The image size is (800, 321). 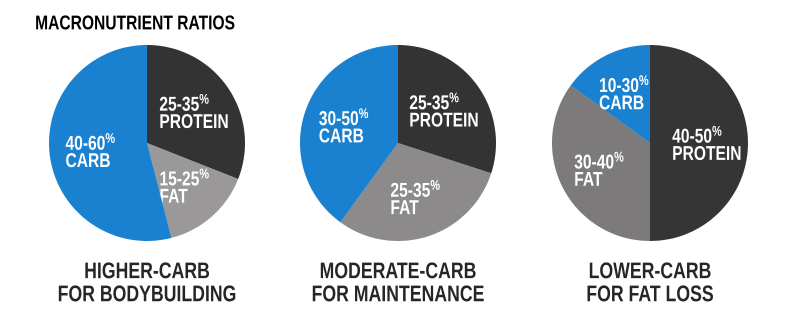 I want to click on text: MODERATE-CARB, so click(x=398, y=270).